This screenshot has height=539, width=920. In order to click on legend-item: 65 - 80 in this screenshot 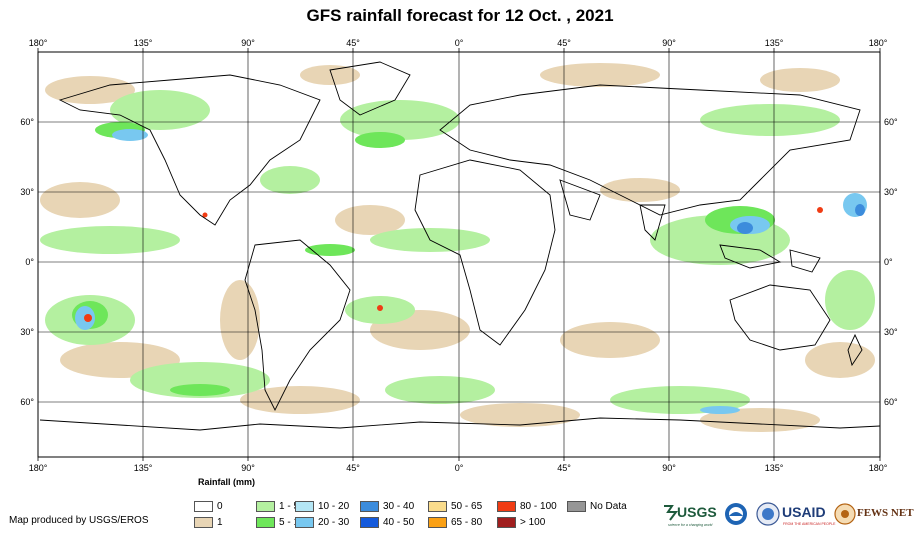, I will do `click(455, 522)`.